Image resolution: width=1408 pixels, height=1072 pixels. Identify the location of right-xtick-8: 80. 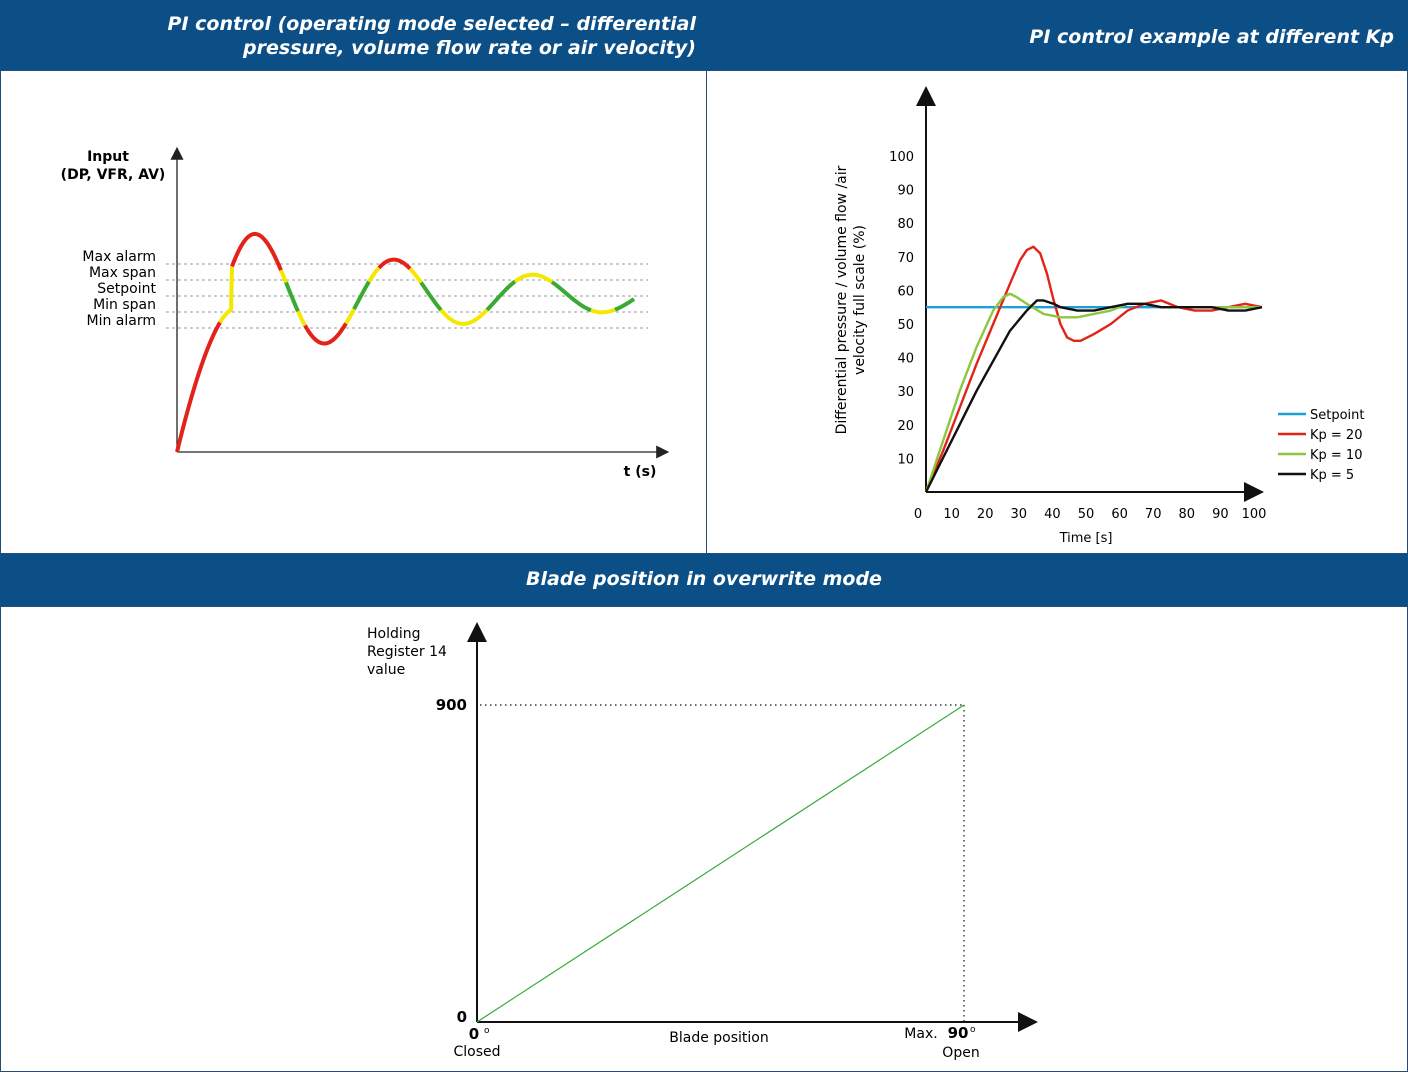
(1187, 514).